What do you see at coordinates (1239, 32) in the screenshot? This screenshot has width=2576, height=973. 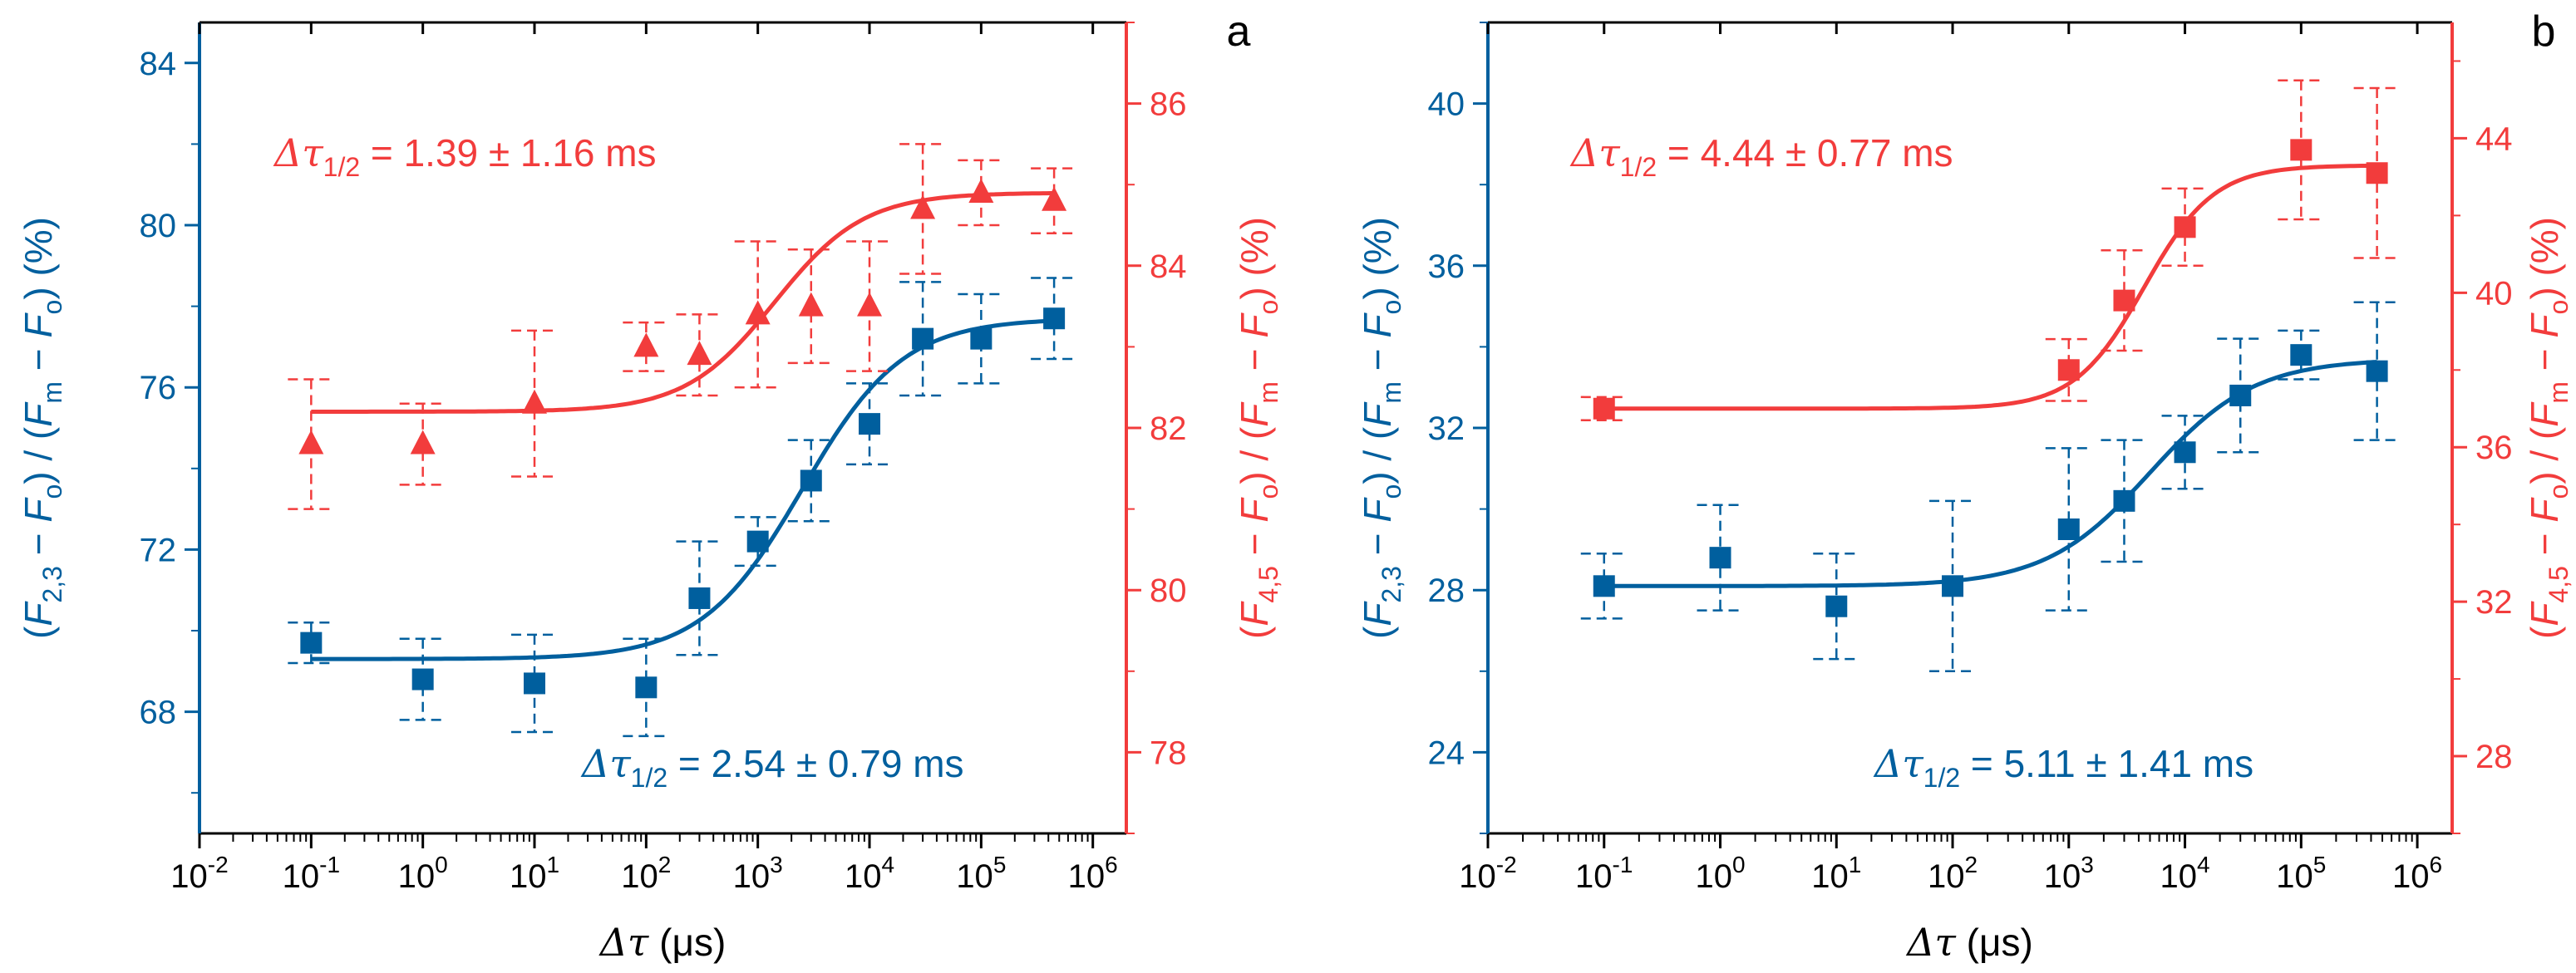 I see `panel-letter: a` at bounding box center [1239, 32].